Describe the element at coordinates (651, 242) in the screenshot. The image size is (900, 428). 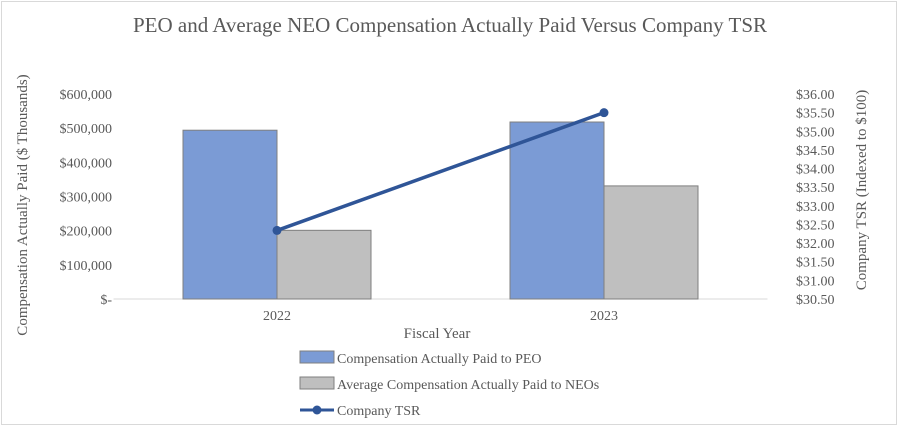
I see `bar-neo-2023` at that location.